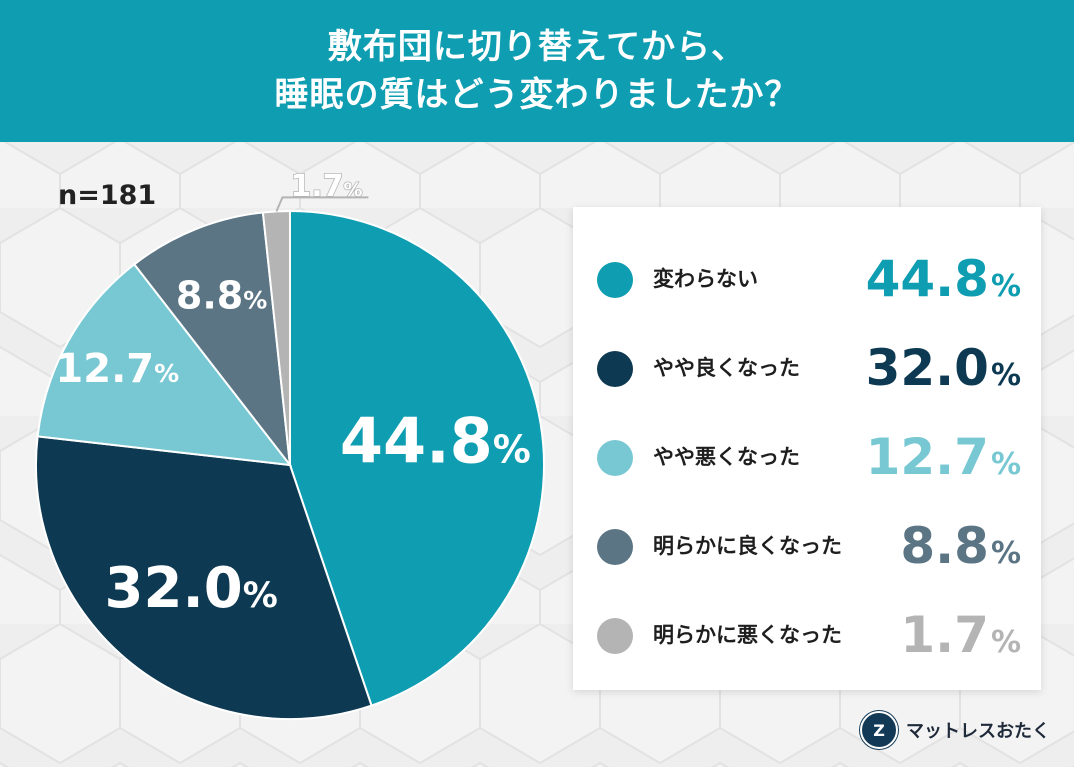 This screenshot has height=767, width=1074. I want to click on title-line-1: 敷布団に切り替えてから、, so click(537, 47).